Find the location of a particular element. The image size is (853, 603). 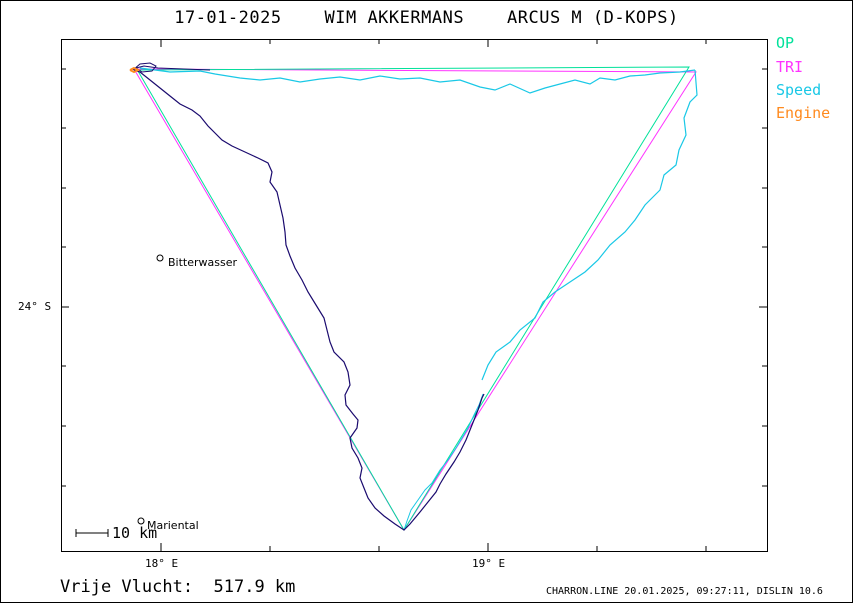

legend-tri: TRI is located at coordinates (790, 67).